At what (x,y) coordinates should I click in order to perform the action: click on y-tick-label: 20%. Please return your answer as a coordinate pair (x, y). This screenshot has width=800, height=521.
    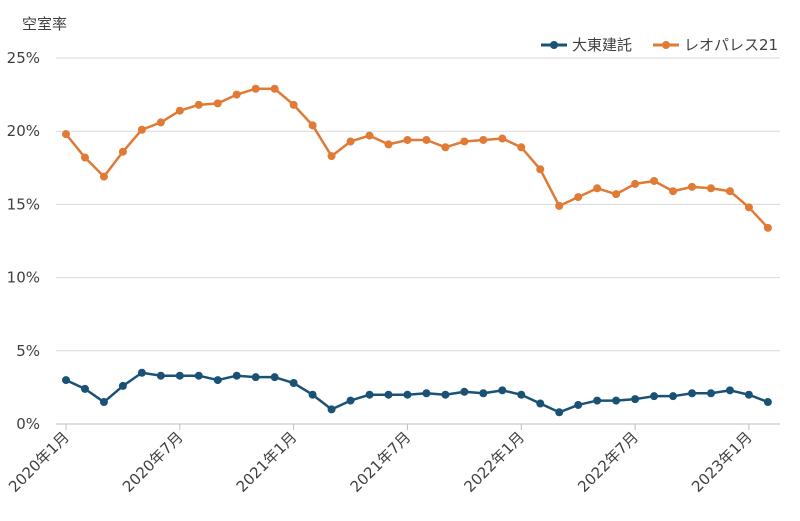
    Looking at the image, I should click on (23, 131).